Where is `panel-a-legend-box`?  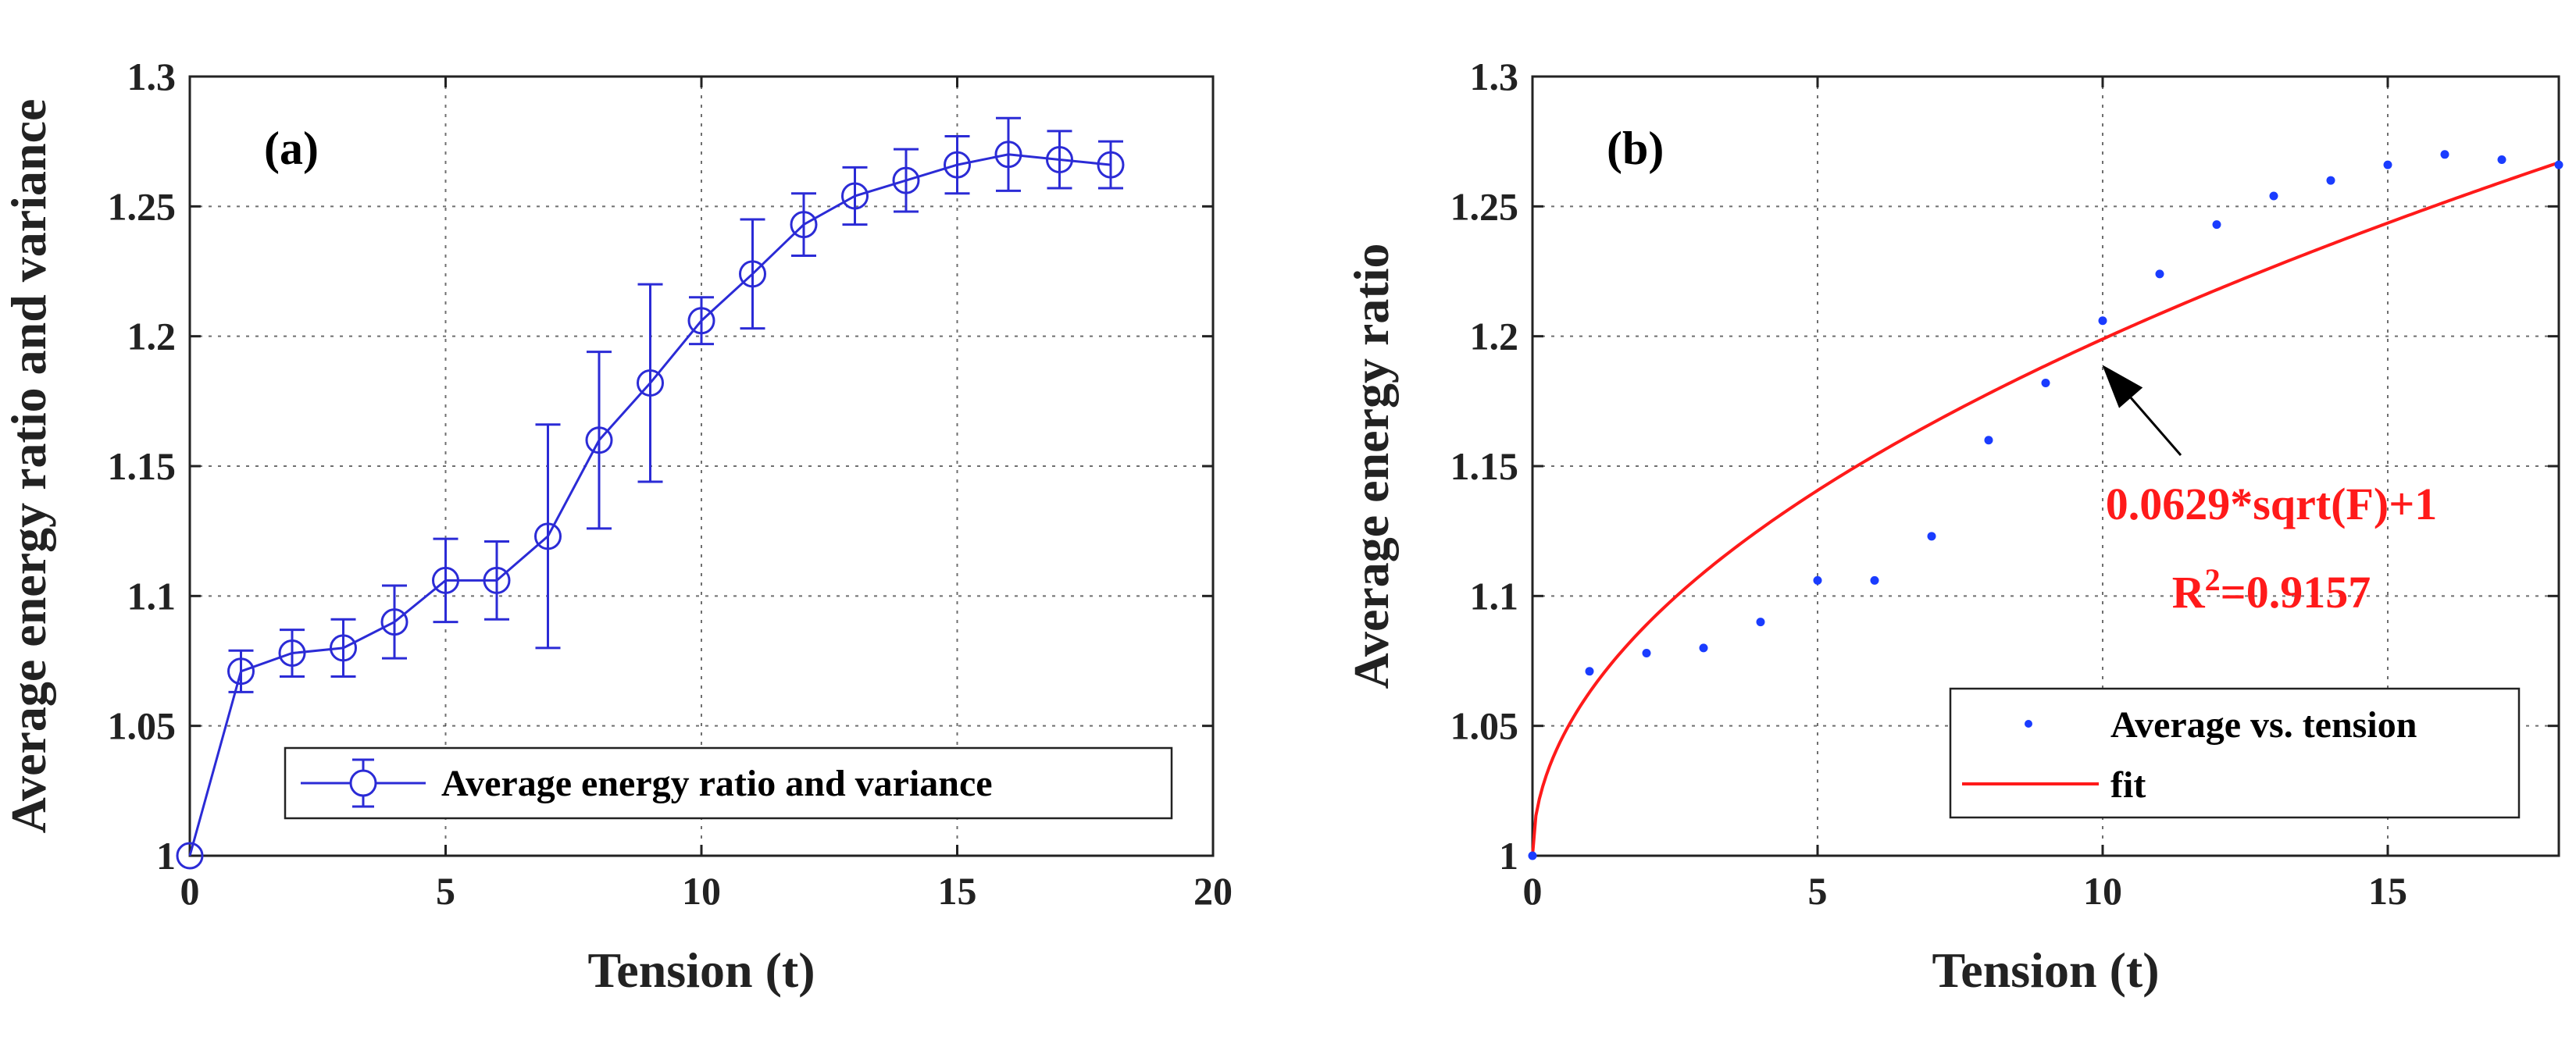
panel-a-legend-box is located at coordinates (728, 783).